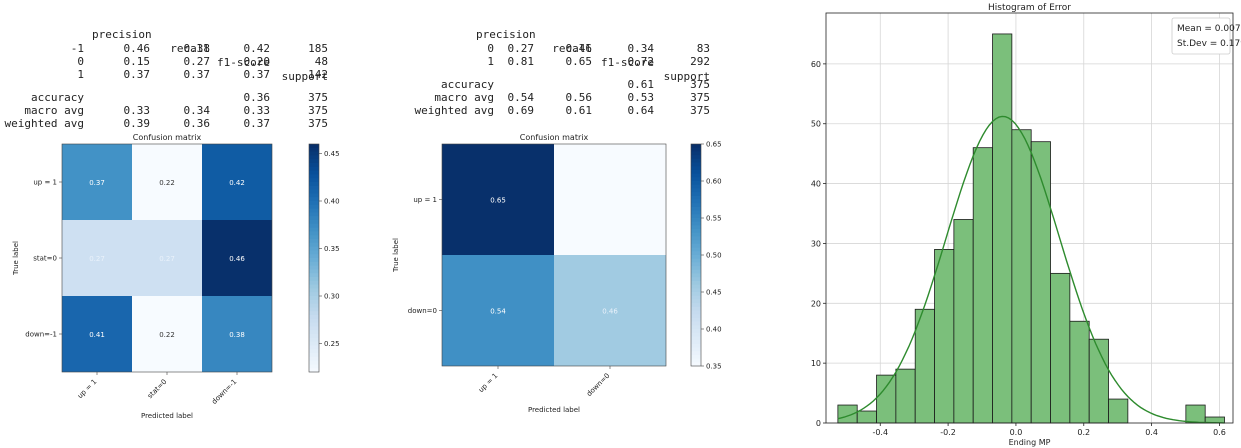  What do you see at coordinates (80, 74) in the screenshot?
I see `report-row-label: 1` at bounding box center [80, 74].